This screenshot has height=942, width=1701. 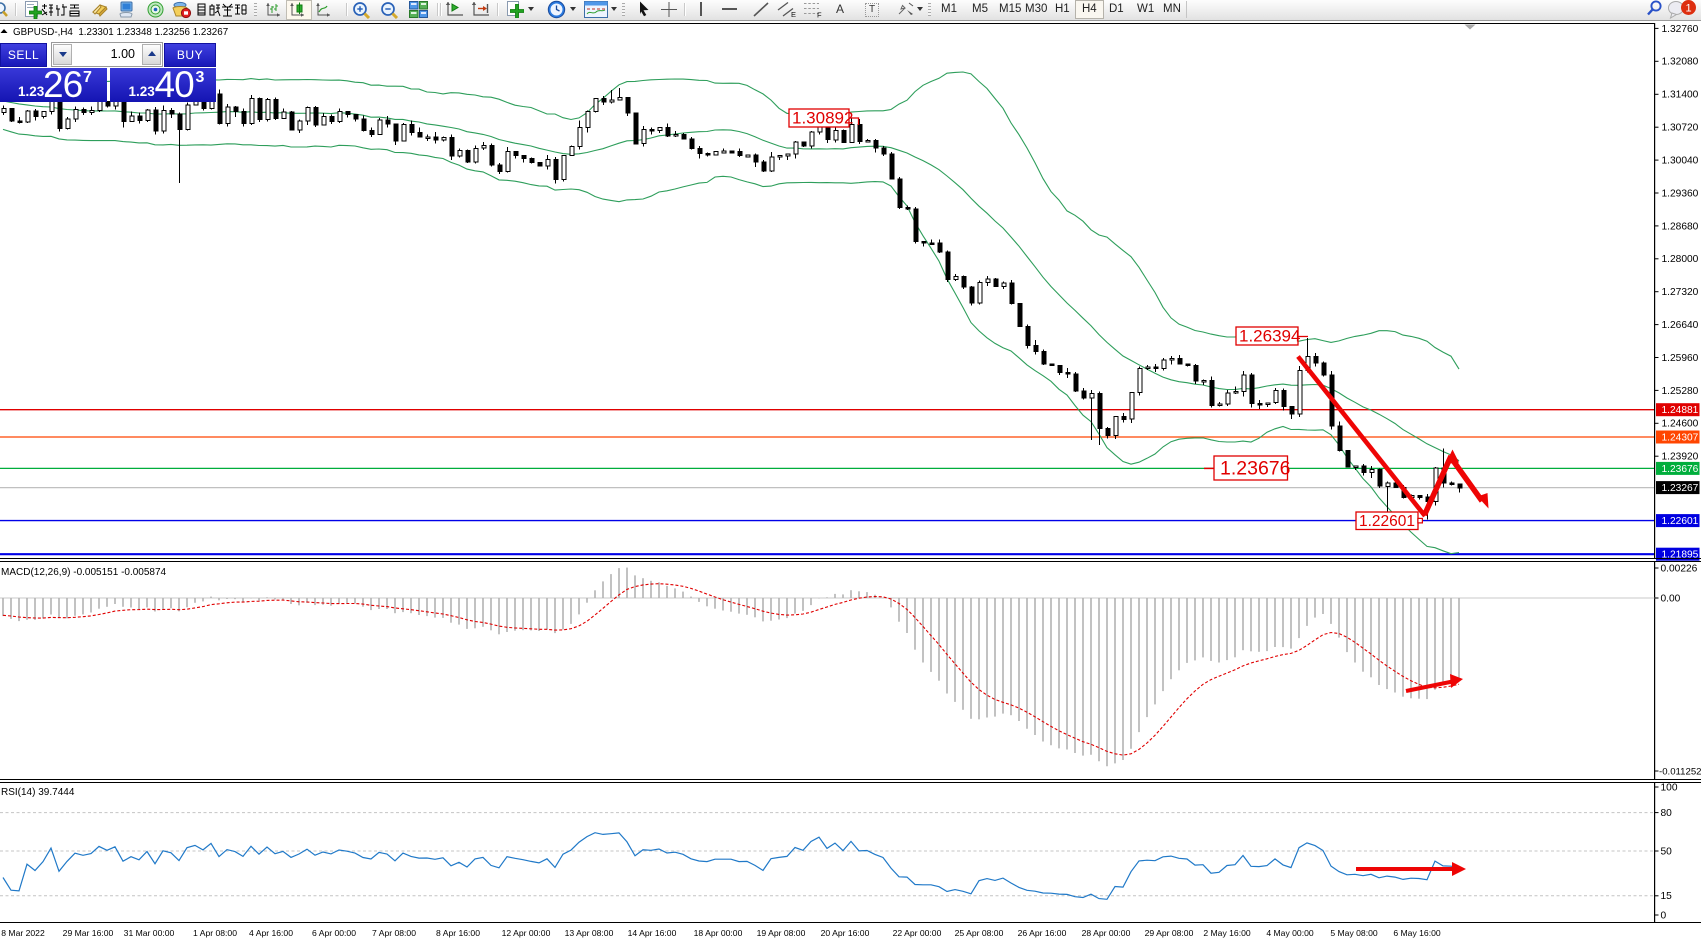 What do you see at coordinates (1680, 193) in the screenshot?
I see `svg-text: 1.29360` at bounding box center [1680, 193].